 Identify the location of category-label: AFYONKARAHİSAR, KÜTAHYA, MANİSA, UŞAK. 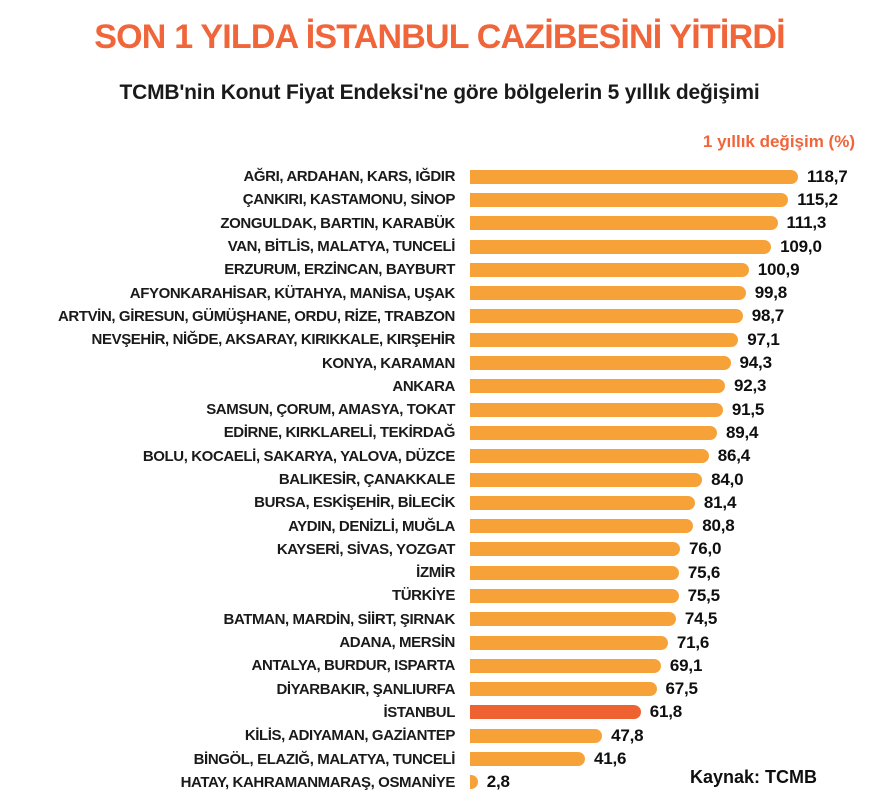
(292, 293).